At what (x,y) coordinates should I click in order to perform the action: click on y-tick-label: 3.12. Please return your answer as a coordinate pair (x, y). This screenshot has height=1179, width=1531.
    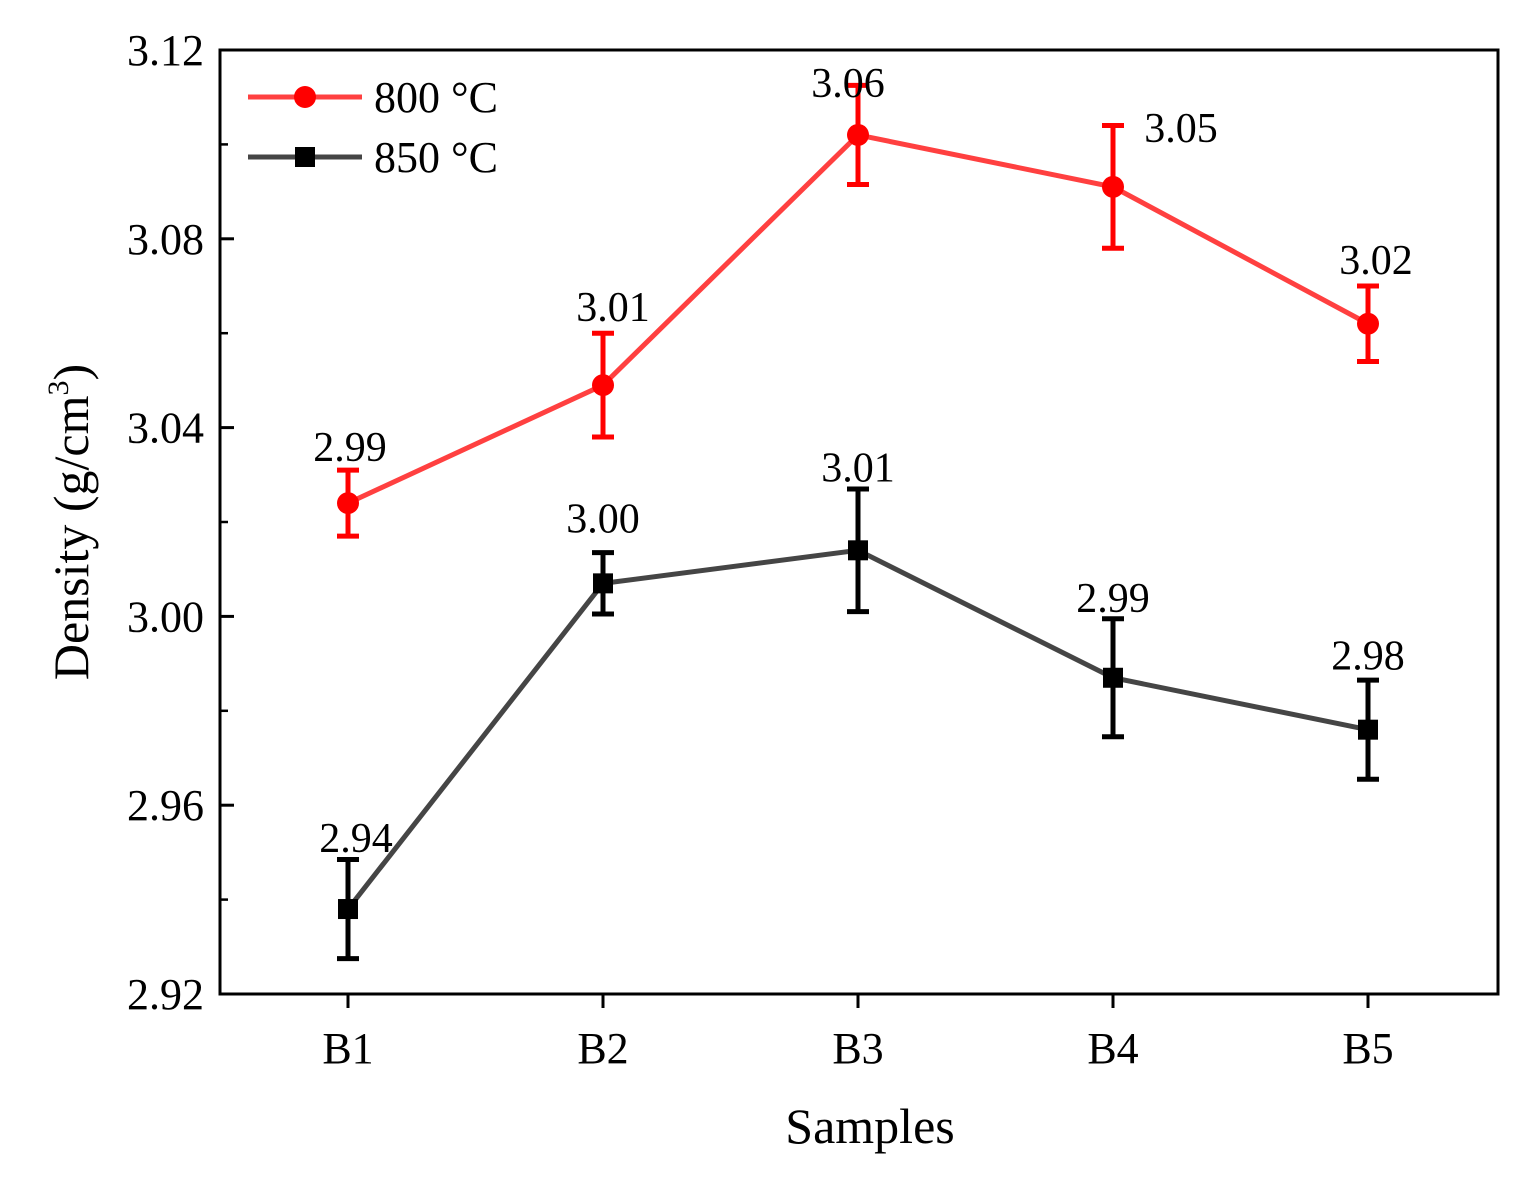
    Looking at the image, I should click on (165, 50).